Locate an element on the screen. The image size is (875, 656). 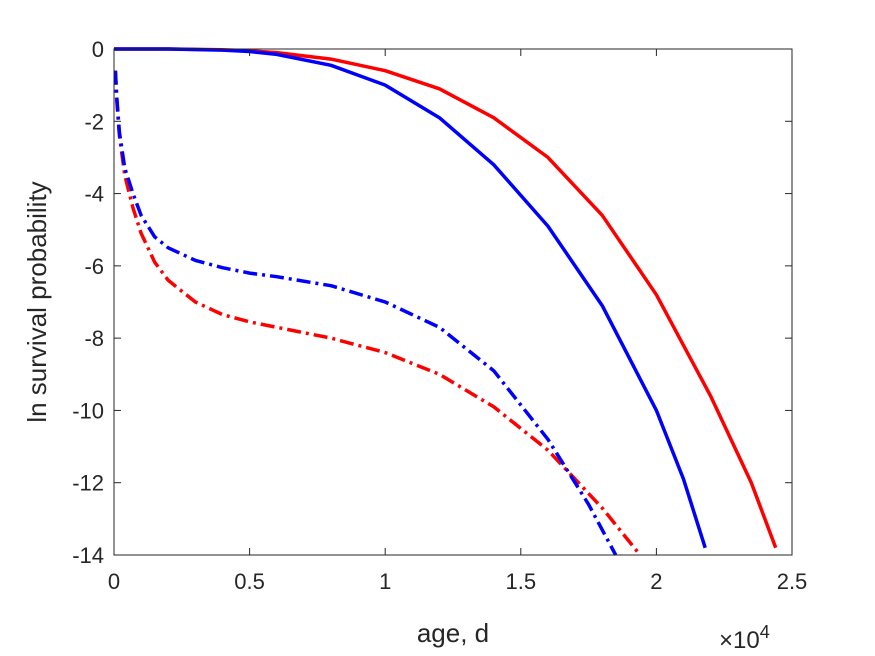
x-tick-label: 1.5 is located at coordinates (521, 581).